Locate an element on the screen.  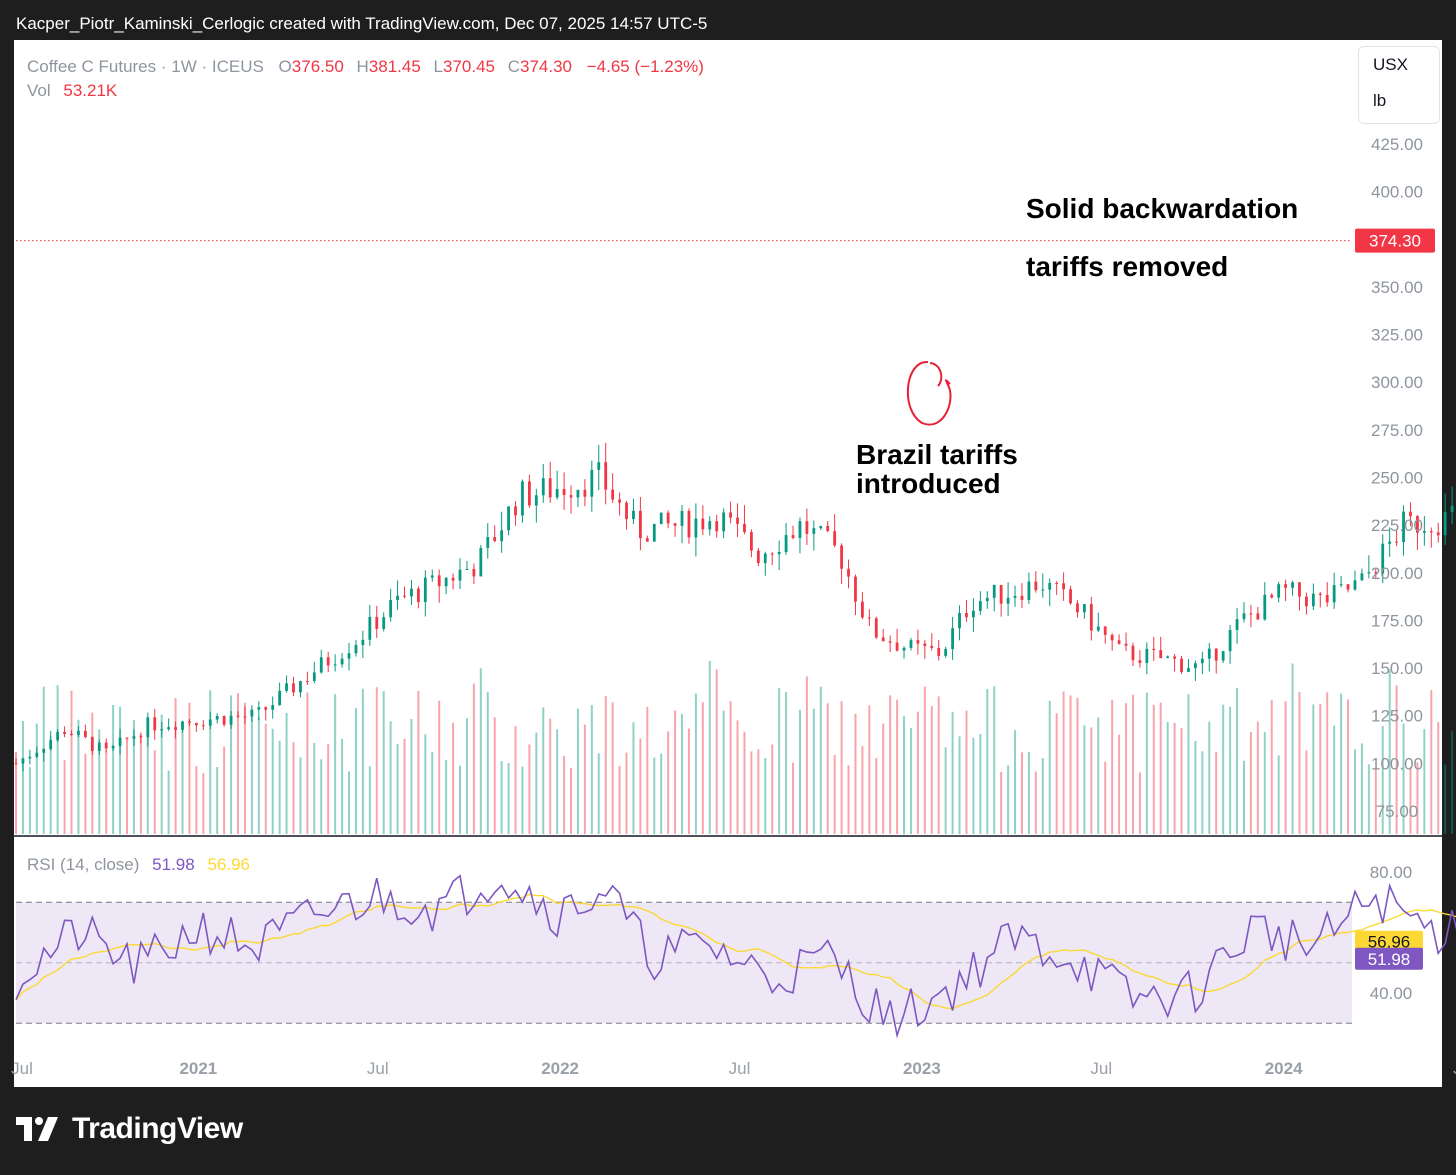
price-tick-label: 300.00 is located at coordinates (1397, 382).